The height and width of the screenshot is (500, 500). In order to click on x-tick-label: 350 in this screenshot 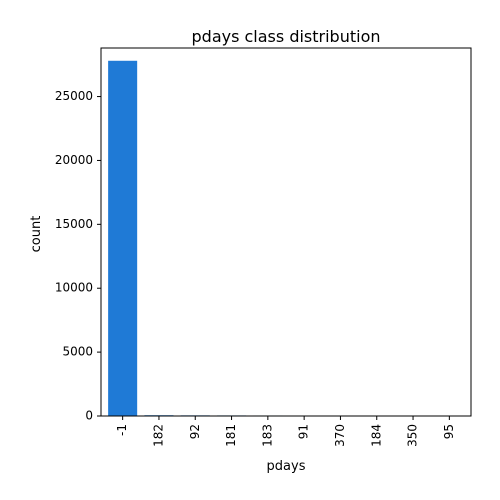, I will do `click(413, 435)`.